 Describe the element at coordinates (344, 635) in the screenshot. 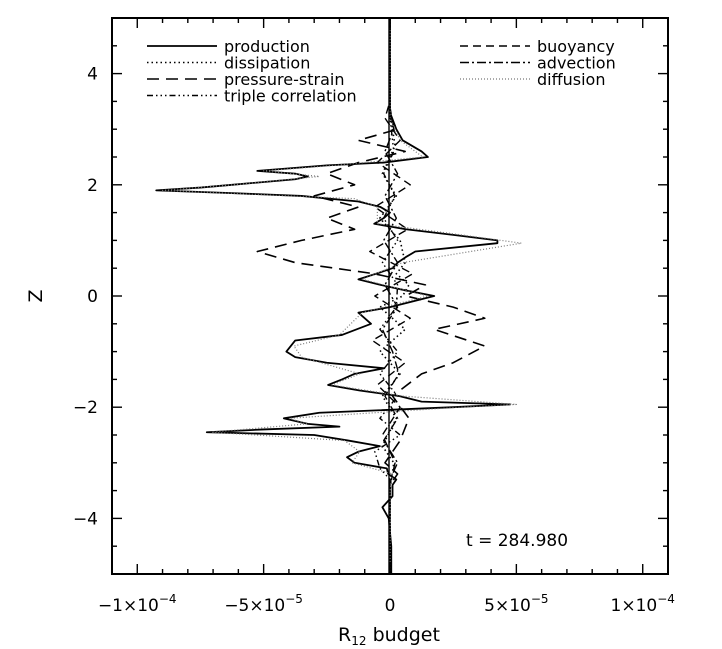

I see `x-axis-label-main: R` at that location.